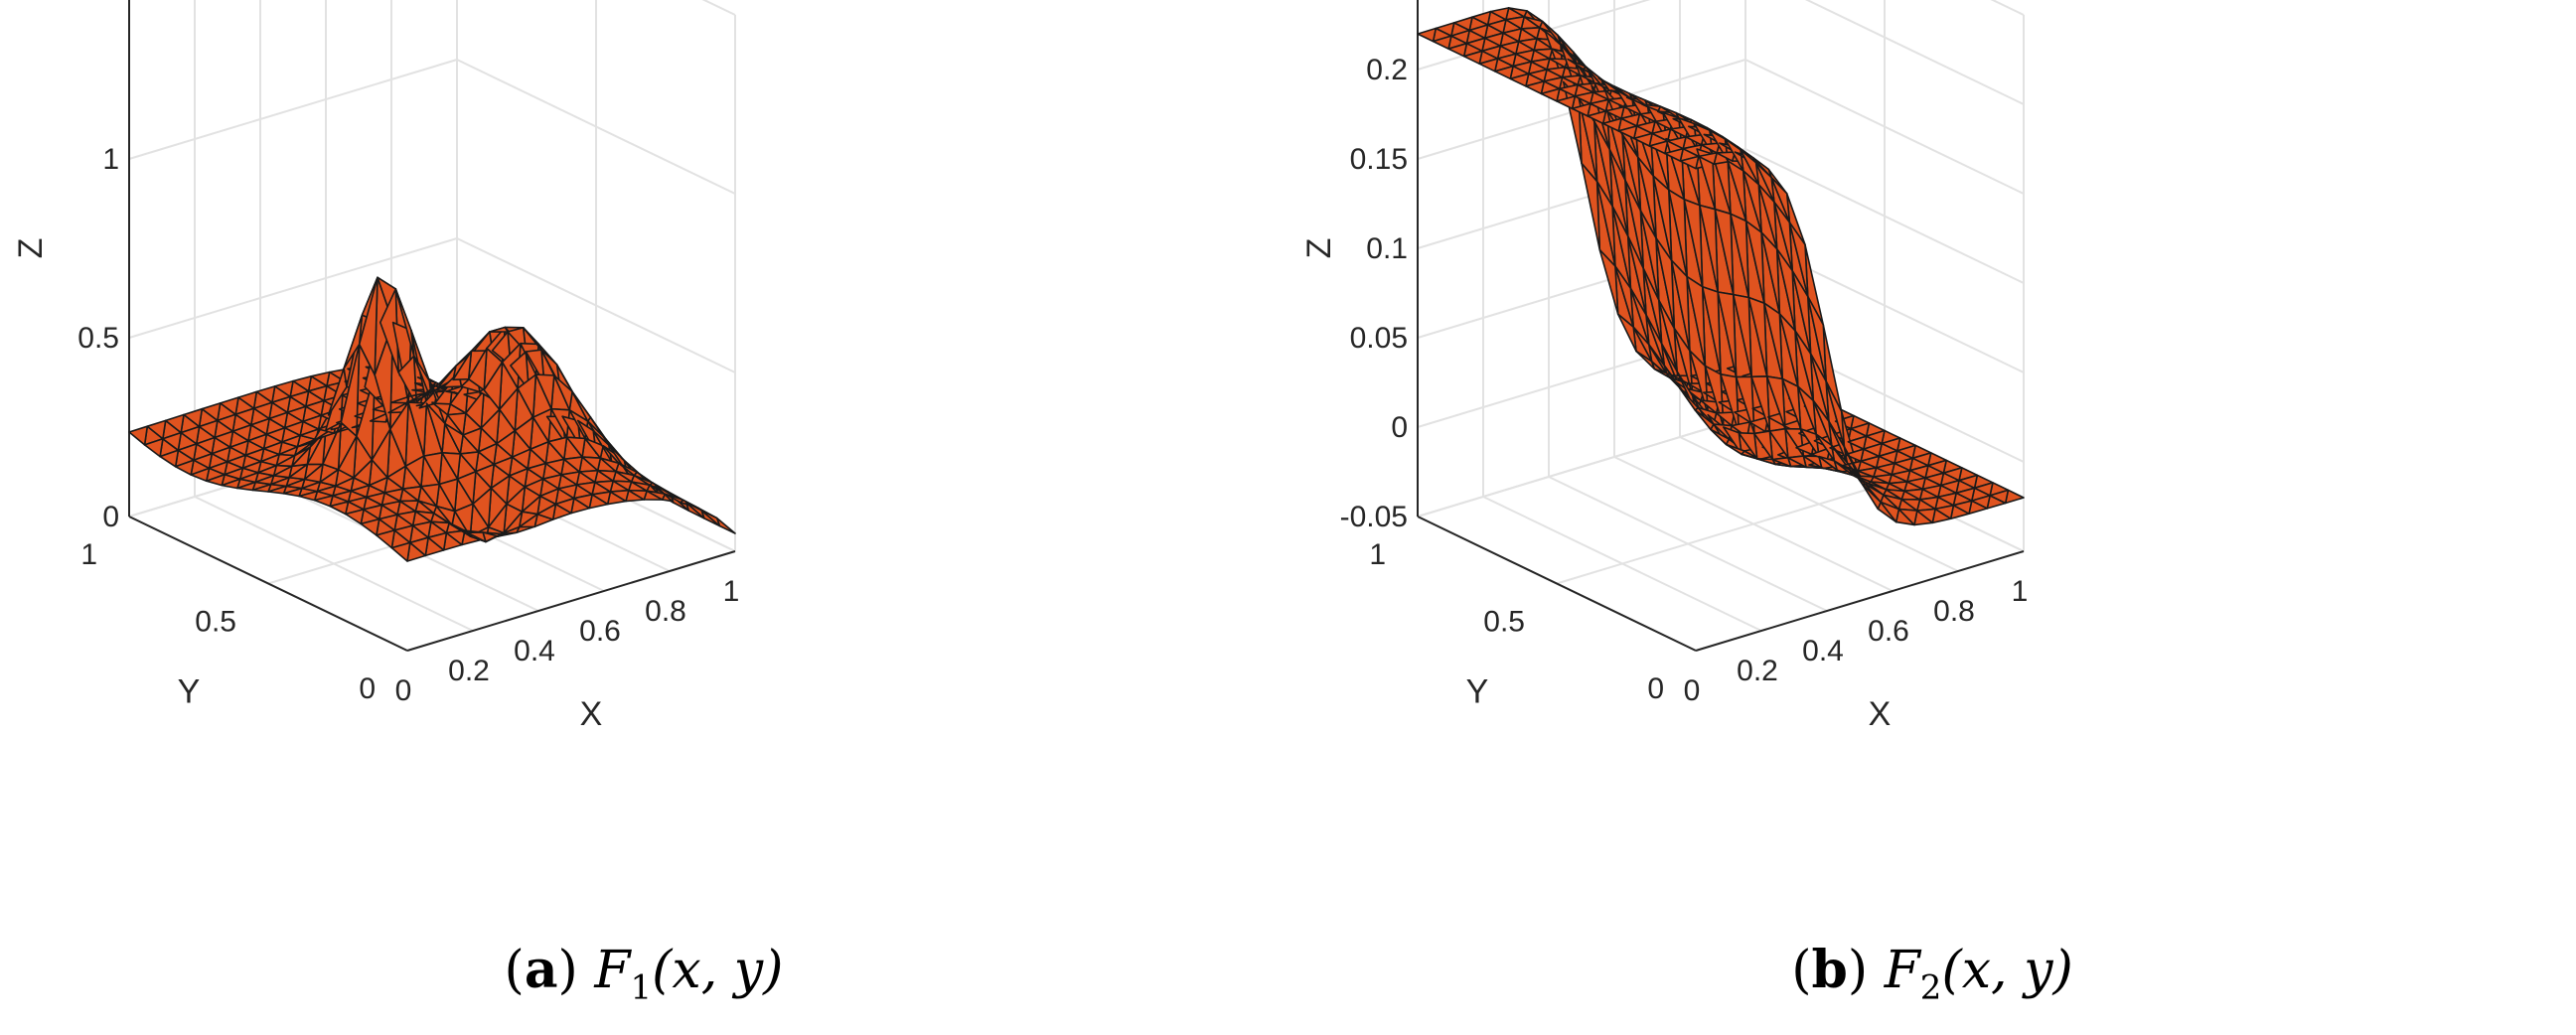 The image size is (2576, 1035). Describe the element at coordinates (571, 601) in the screenshot. I see `x-axis-line` at that location.